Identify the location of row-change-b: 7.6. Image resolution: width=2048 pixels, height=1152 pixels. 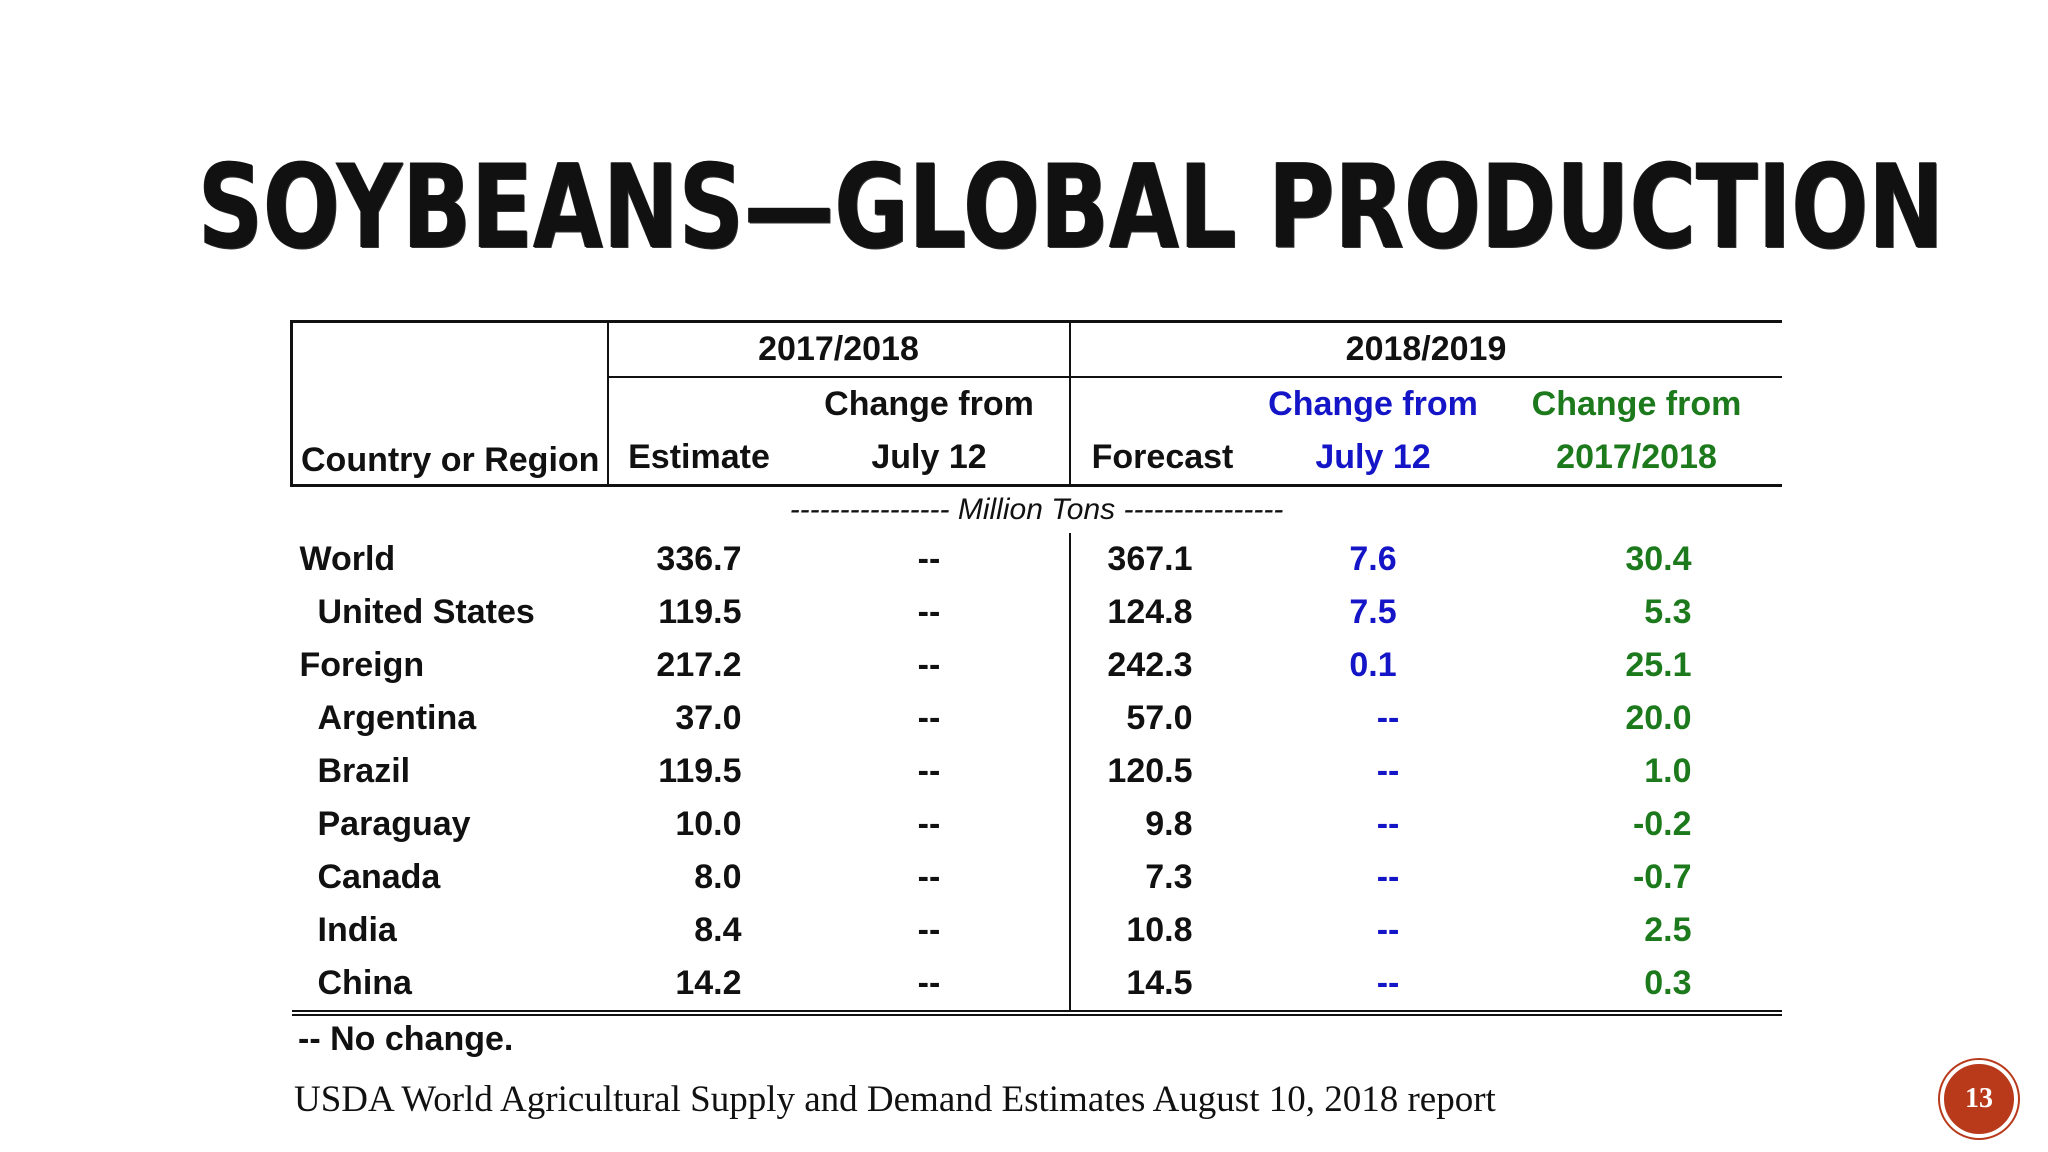
(1373, 559).